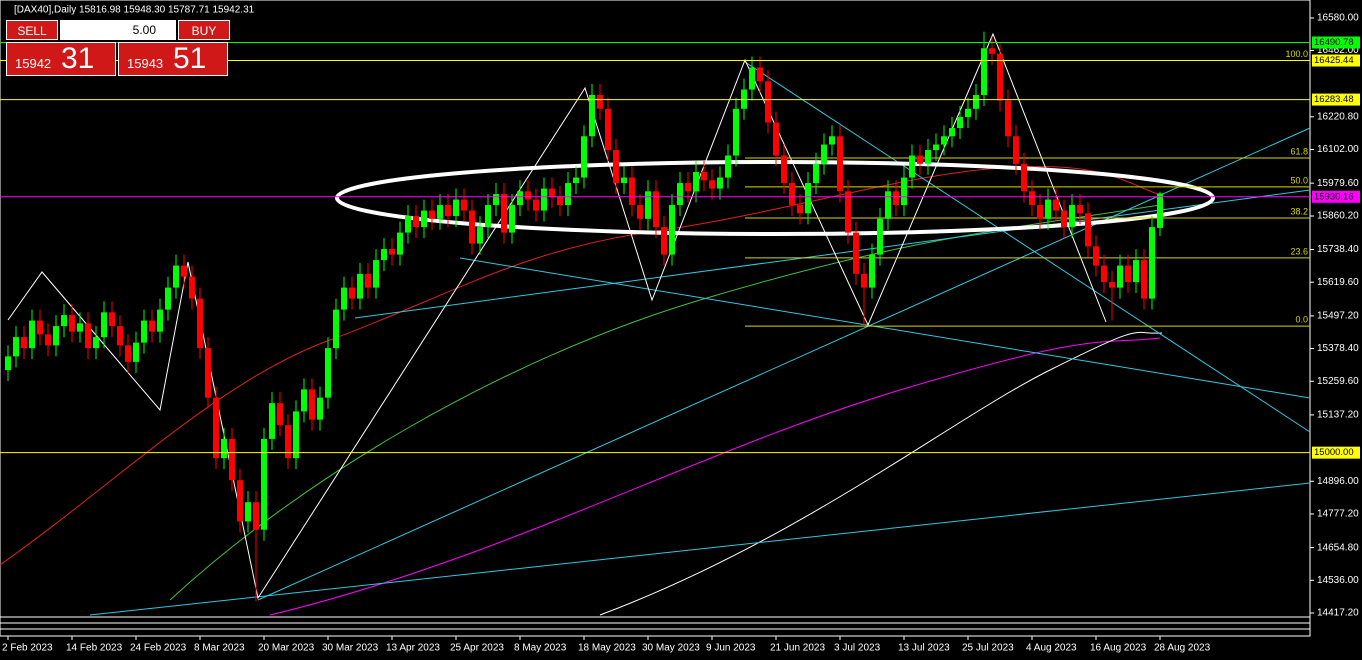  What do you see at coordinates (78, 58) in the screenshot?
I see `bid-small: 31` at bounding box center [78, 58].